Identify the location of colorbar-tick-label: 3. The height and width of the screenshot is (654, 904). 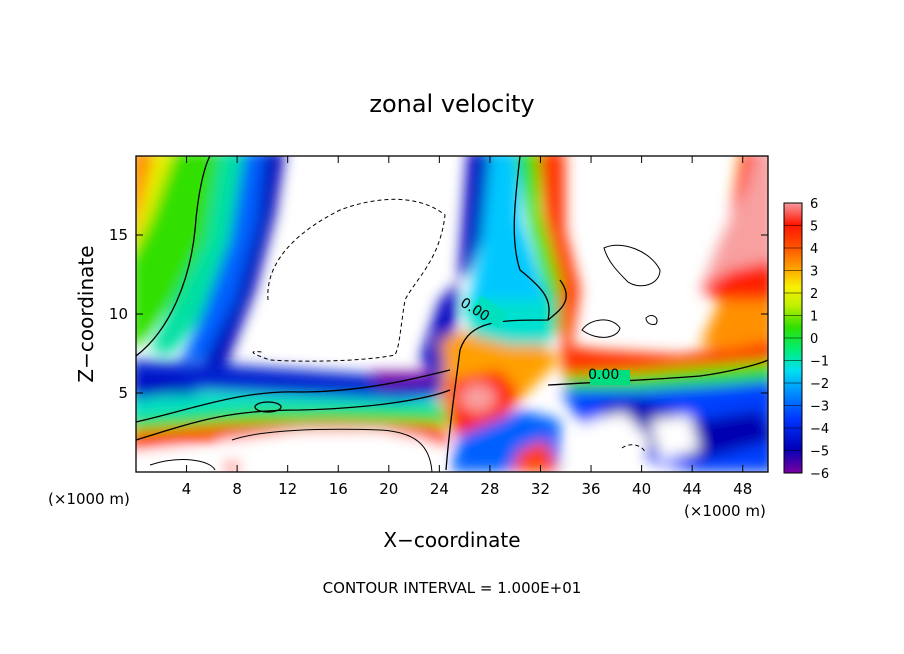
(814, 272).